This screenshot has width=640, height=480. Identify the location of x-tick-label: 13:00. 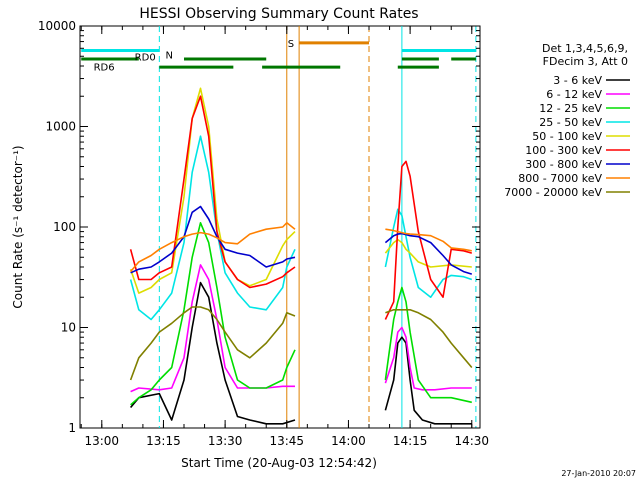
(101, 441).